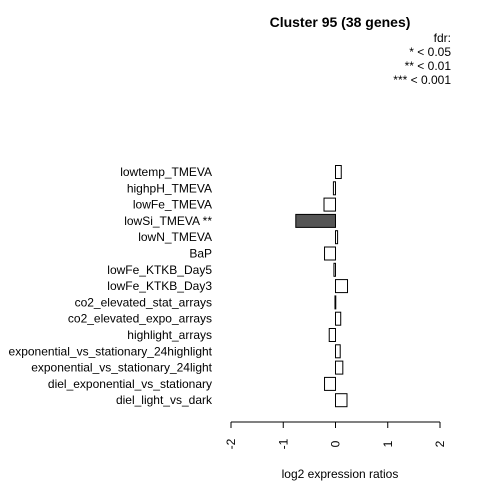  Describe the element at coordinates (422, 80) in the screenshot. I see `legend-entry-3: *** < 0.001` at that location.